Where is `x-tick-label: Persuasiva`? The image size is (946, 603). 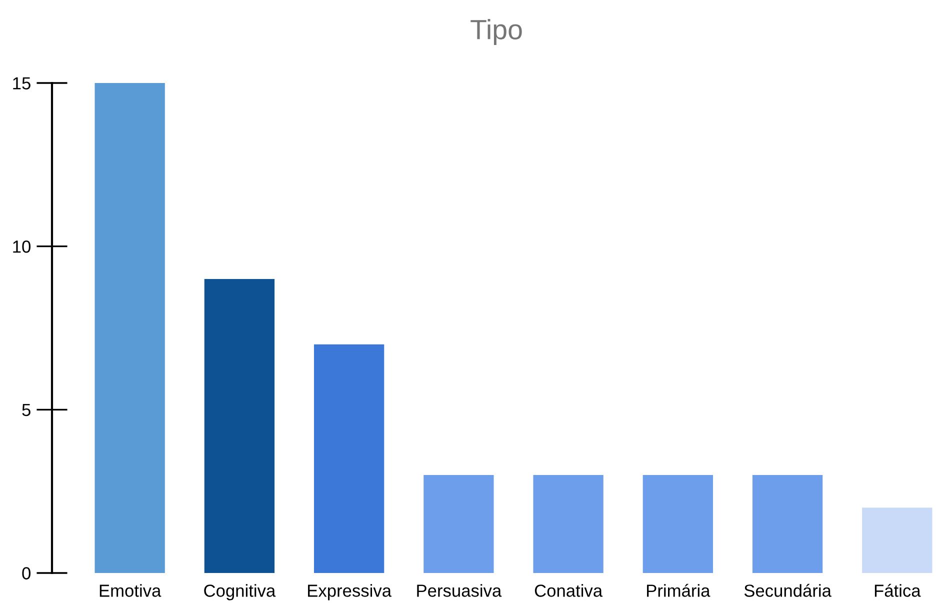 x-tick-label: Persuasiva is located at coordinates (459, 590).